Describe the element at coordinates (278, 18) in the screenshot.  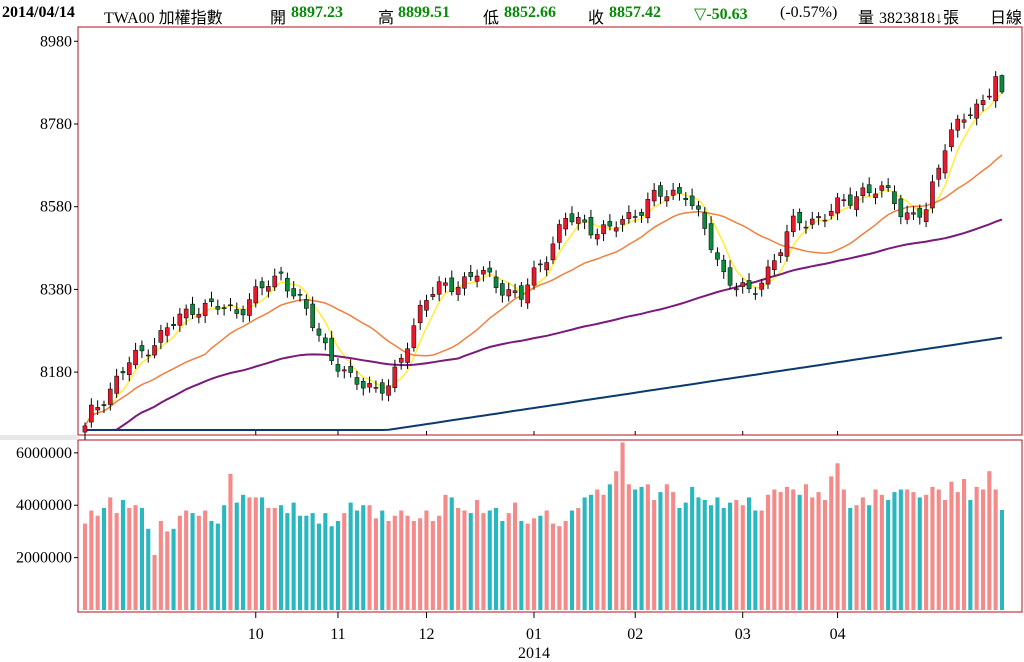
I see `open-label: 開` at that location.